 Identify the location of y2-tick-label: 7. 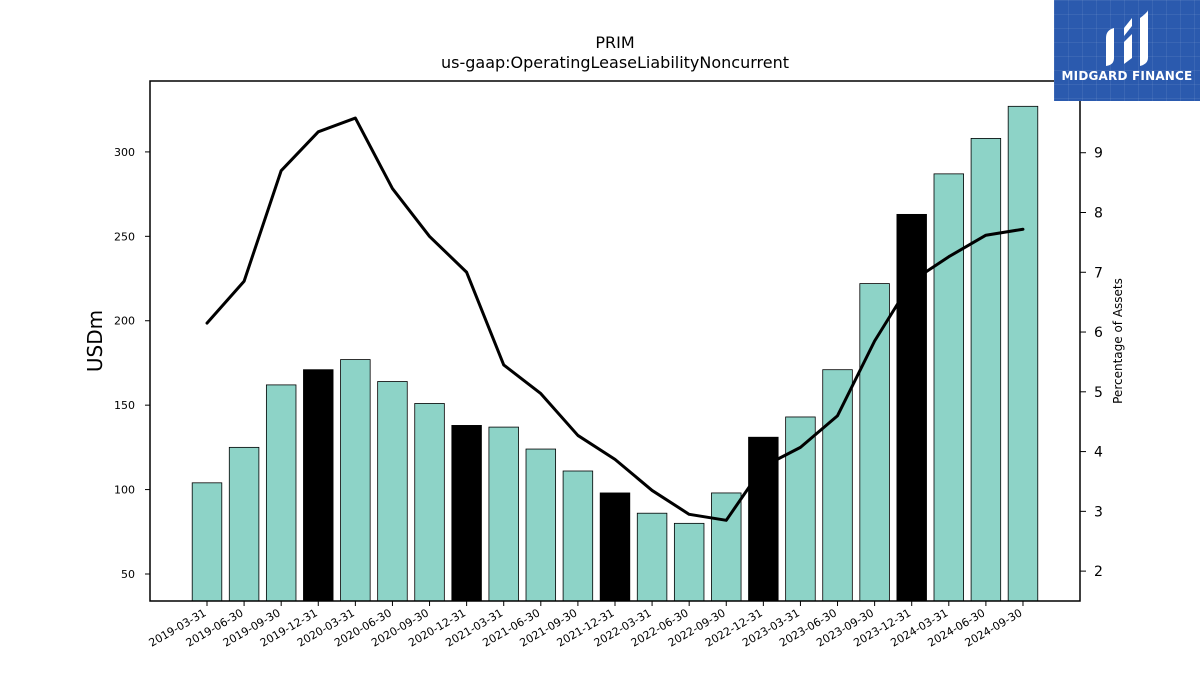
(1098, 273).